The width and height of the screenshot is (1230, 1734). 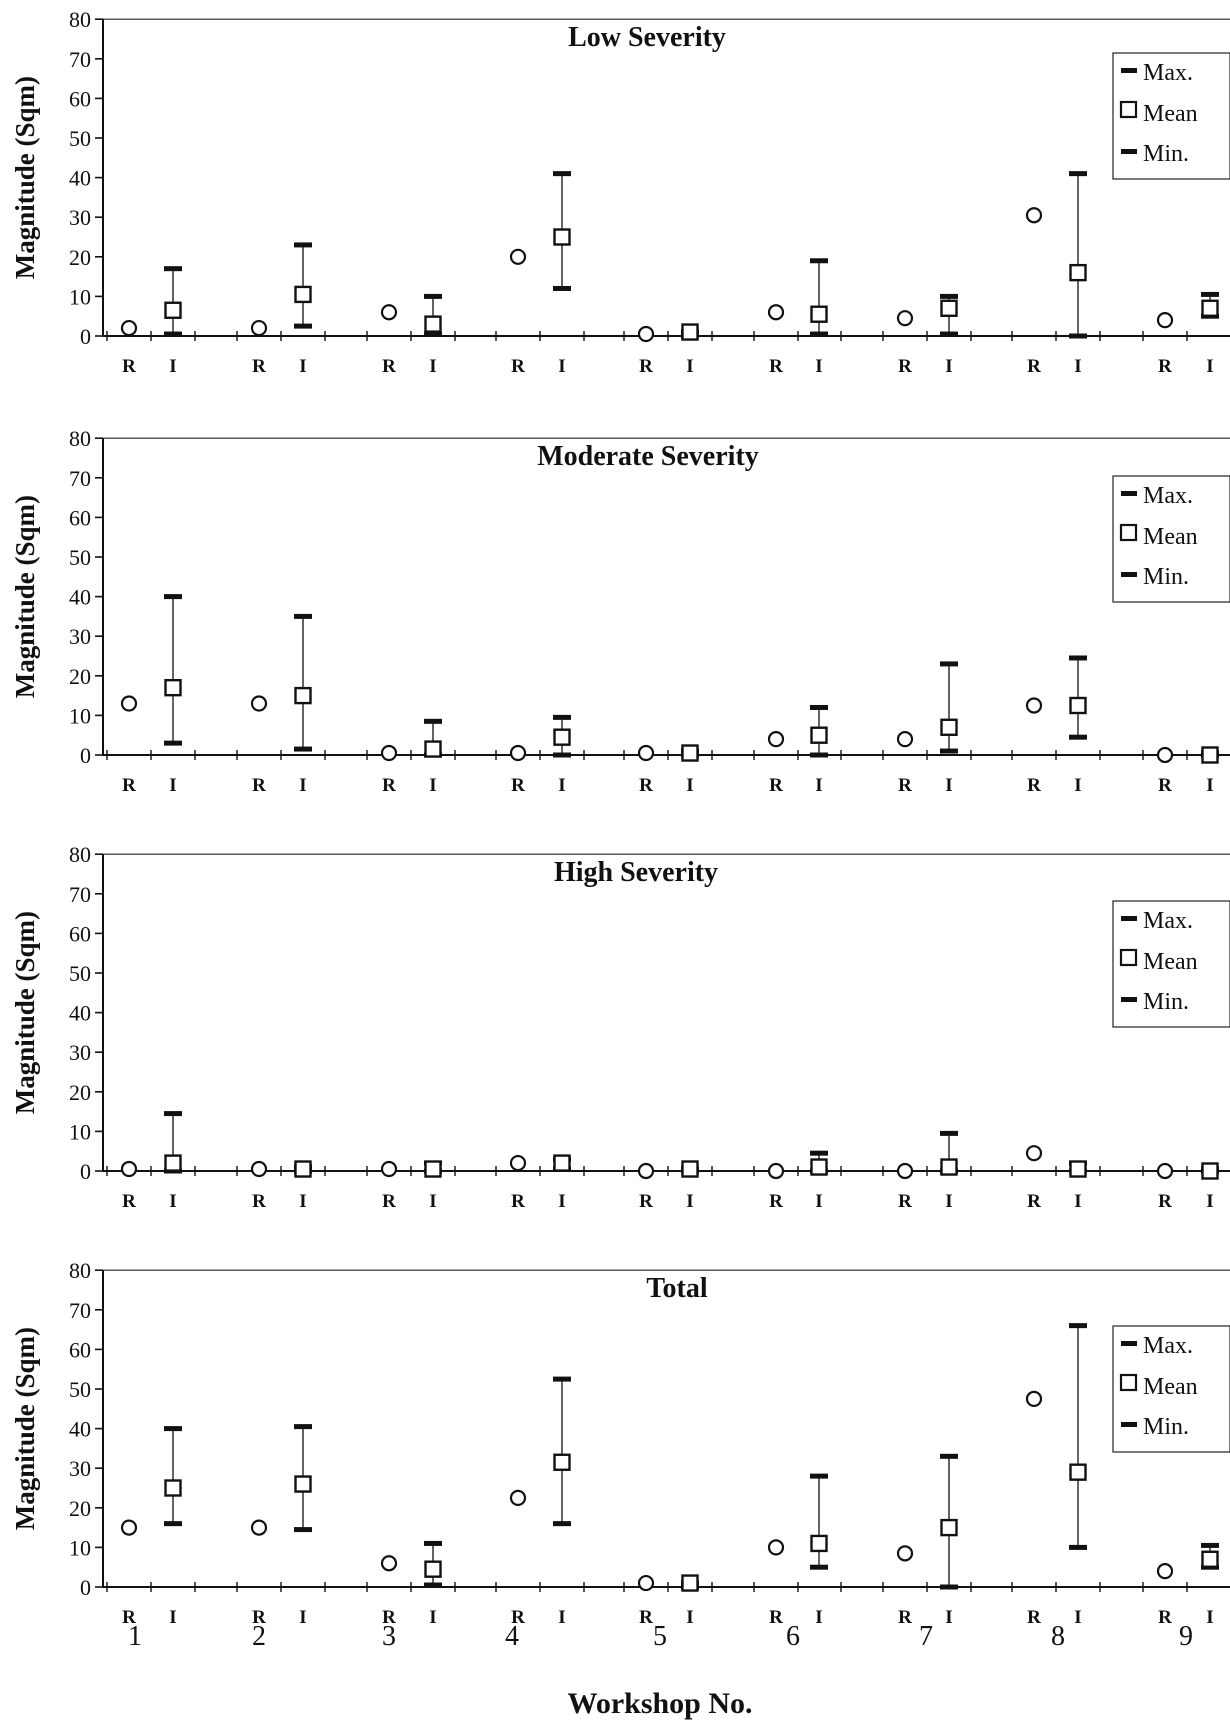 I want to click on panel-title: High Severity, so click(x=636, y=872).